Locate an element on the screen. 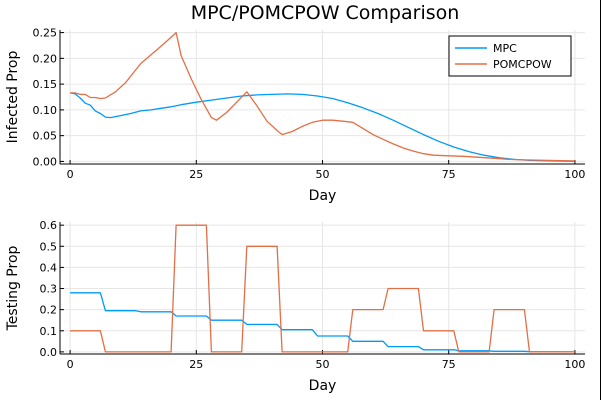  testing-xlabel: Day is located at coordinates (323, 386).